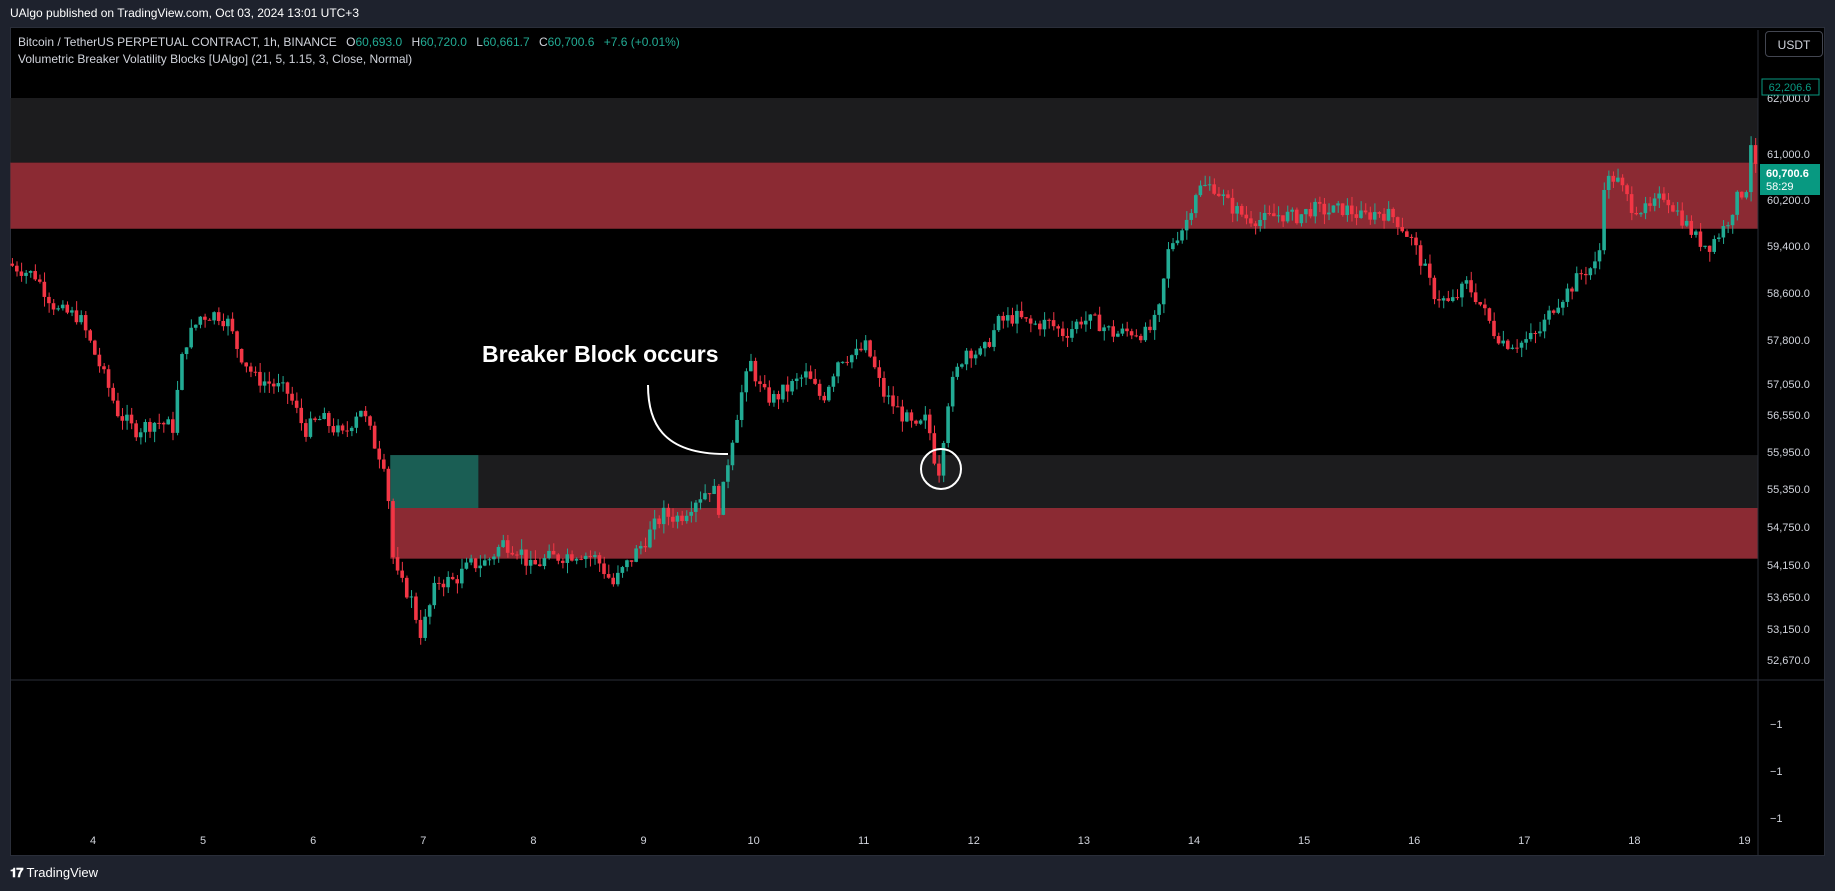 Image resolution: width=1835 pixels, height=891 pixels. I want to click on time-tick-label: 8, so click(533, 841).